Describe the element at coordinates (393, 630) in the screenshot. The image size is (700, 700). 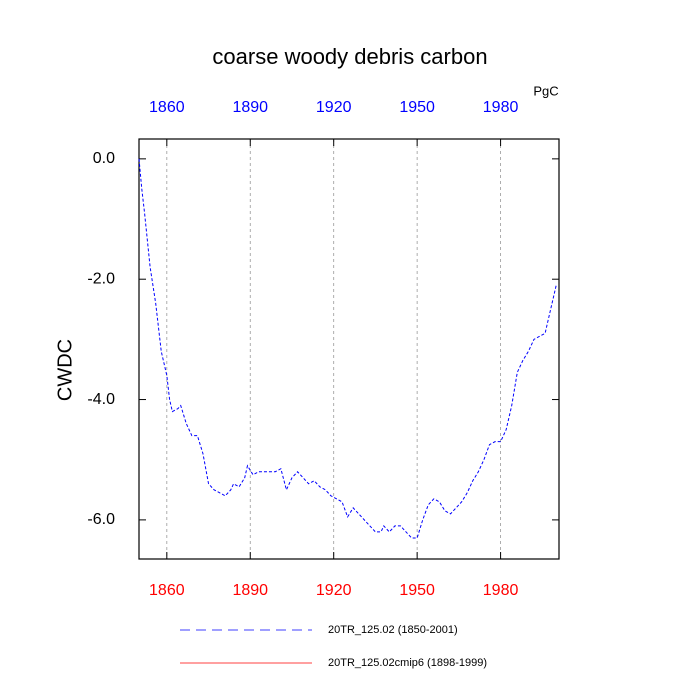
I see `legend-label: 20TR_125.02 (1850-2001)` at that location.